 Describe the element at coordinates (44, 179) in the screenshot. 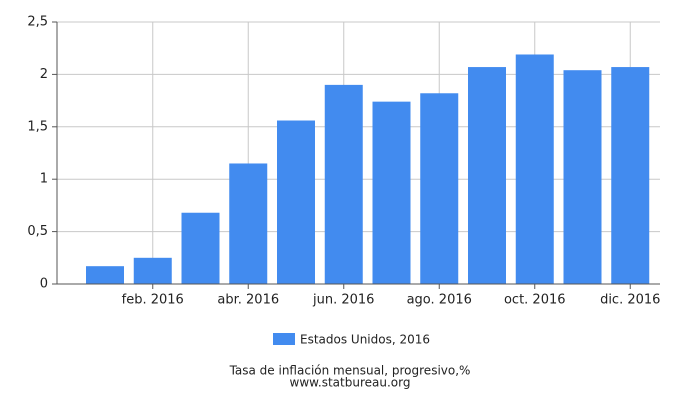

I see `y-tick-label: 1` at that location.